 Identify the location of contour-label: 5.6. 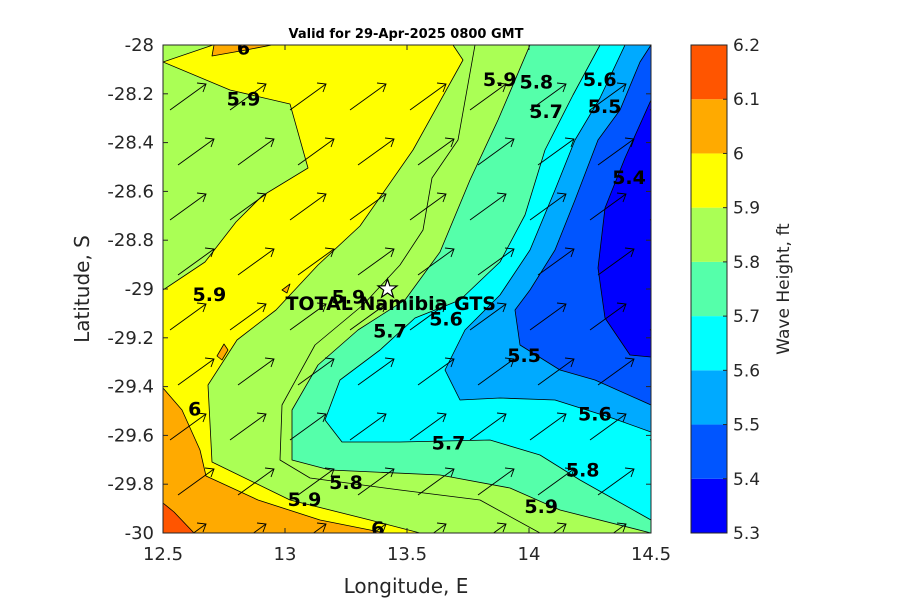
(446, 319).